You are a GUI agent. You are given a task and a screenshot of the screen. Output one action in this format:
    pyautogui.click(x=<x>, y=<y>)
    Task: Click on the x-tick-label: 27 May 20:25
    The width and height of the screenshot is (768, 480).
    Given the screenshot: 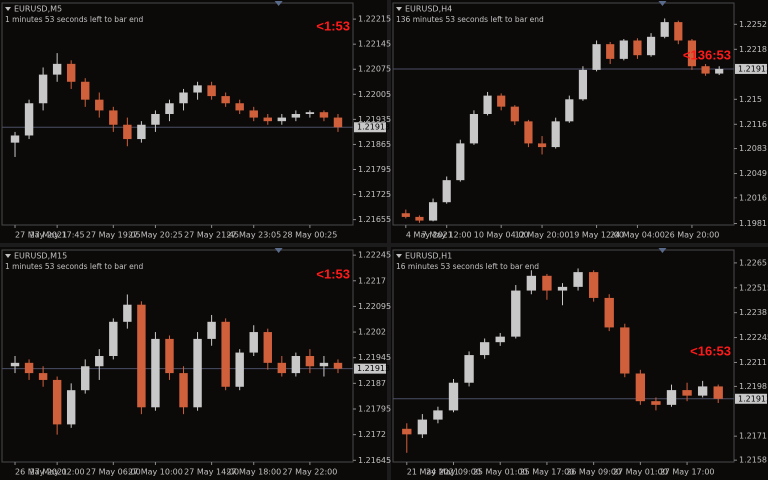 What is the action you would take?
    pyautogui.click(x=155, y=235)
    